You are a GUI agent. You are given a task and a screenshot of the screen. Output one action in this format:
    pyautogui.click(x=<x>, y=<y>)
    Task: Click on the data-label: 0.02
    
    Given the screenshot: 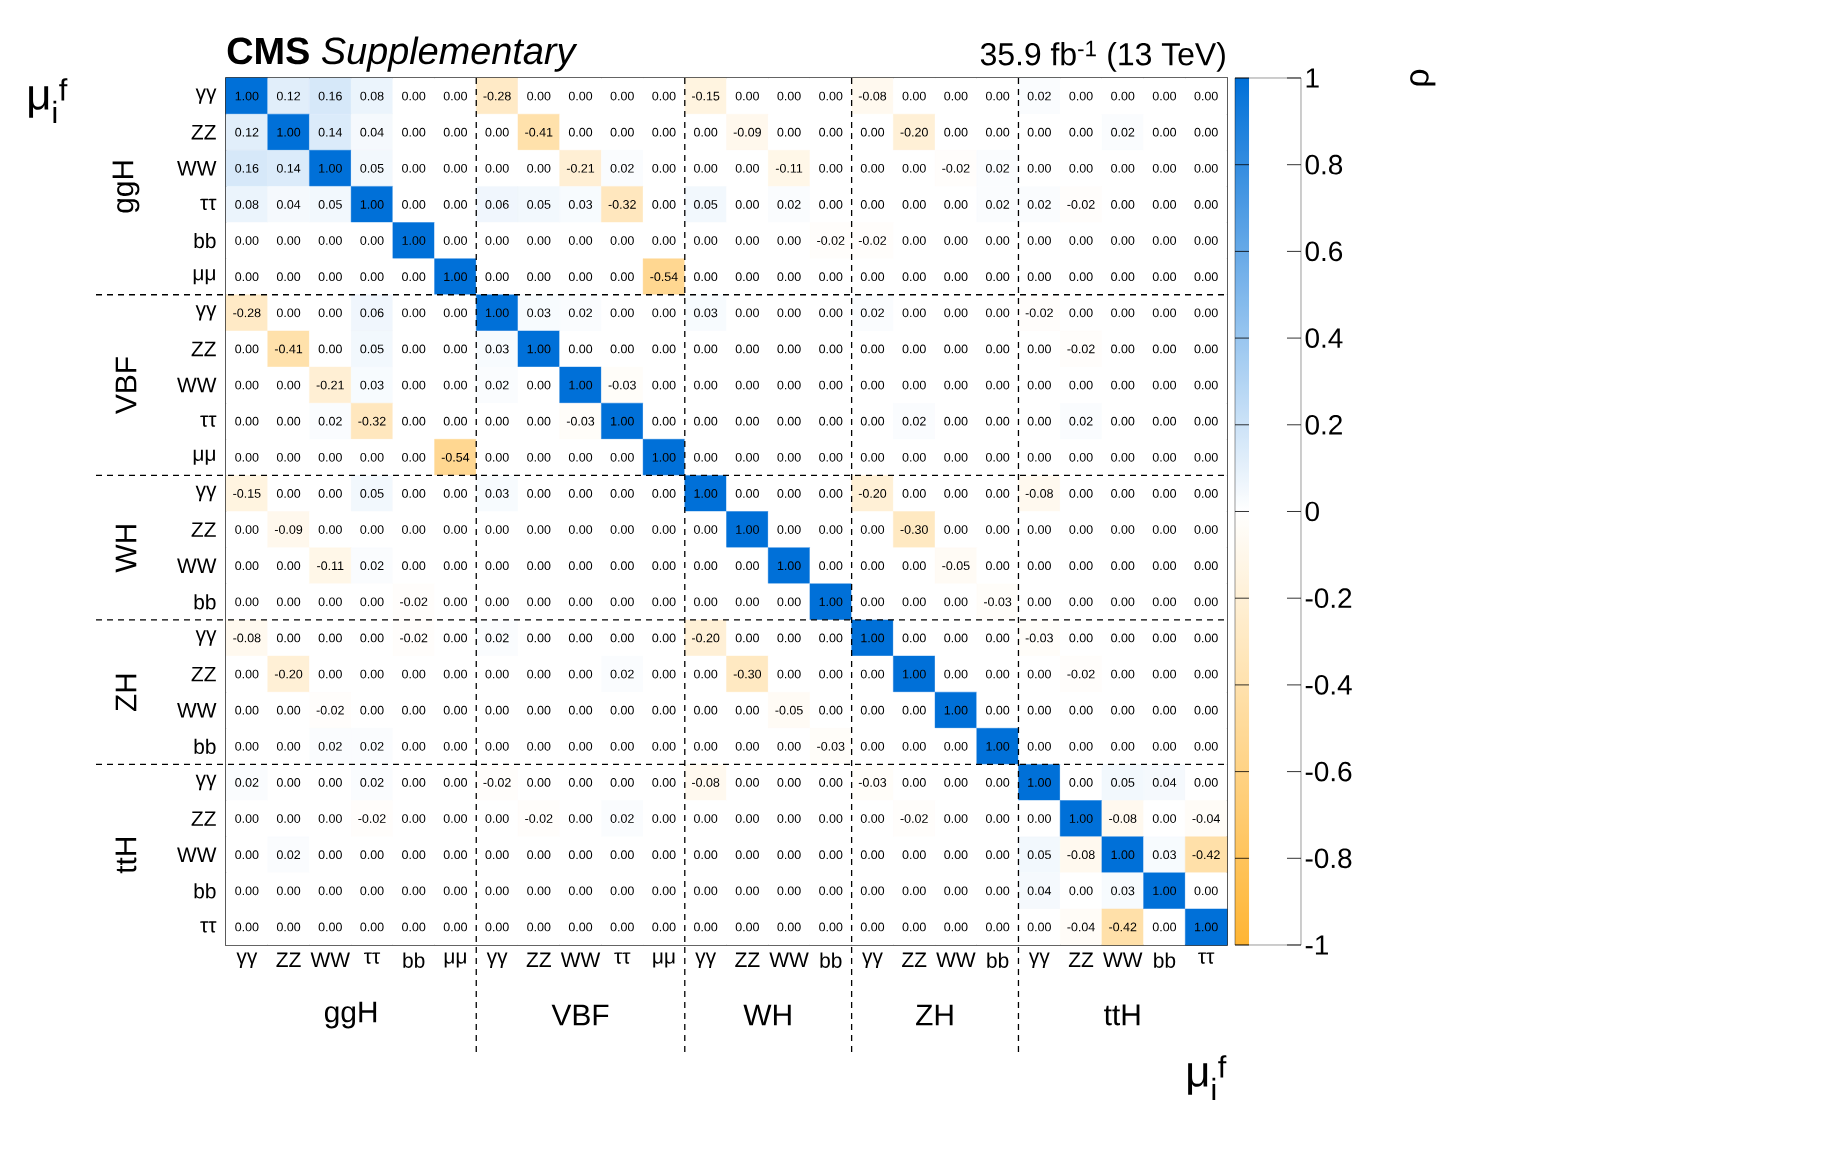 What is the action you would take?
    pyautogui.click(x=497, y=385)
    